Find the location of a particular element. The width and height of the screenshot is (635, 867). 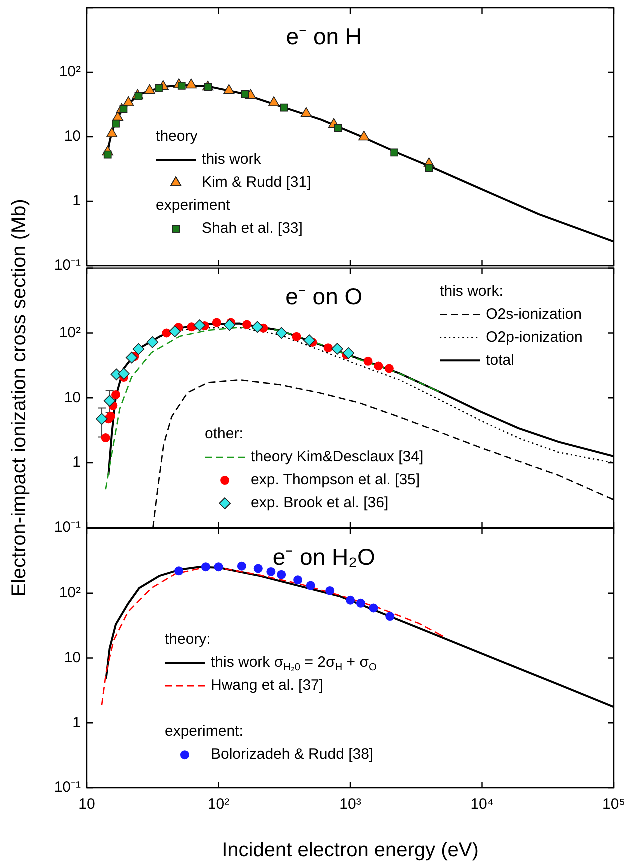

legend-label: this work is located at coordinates (232, 159).